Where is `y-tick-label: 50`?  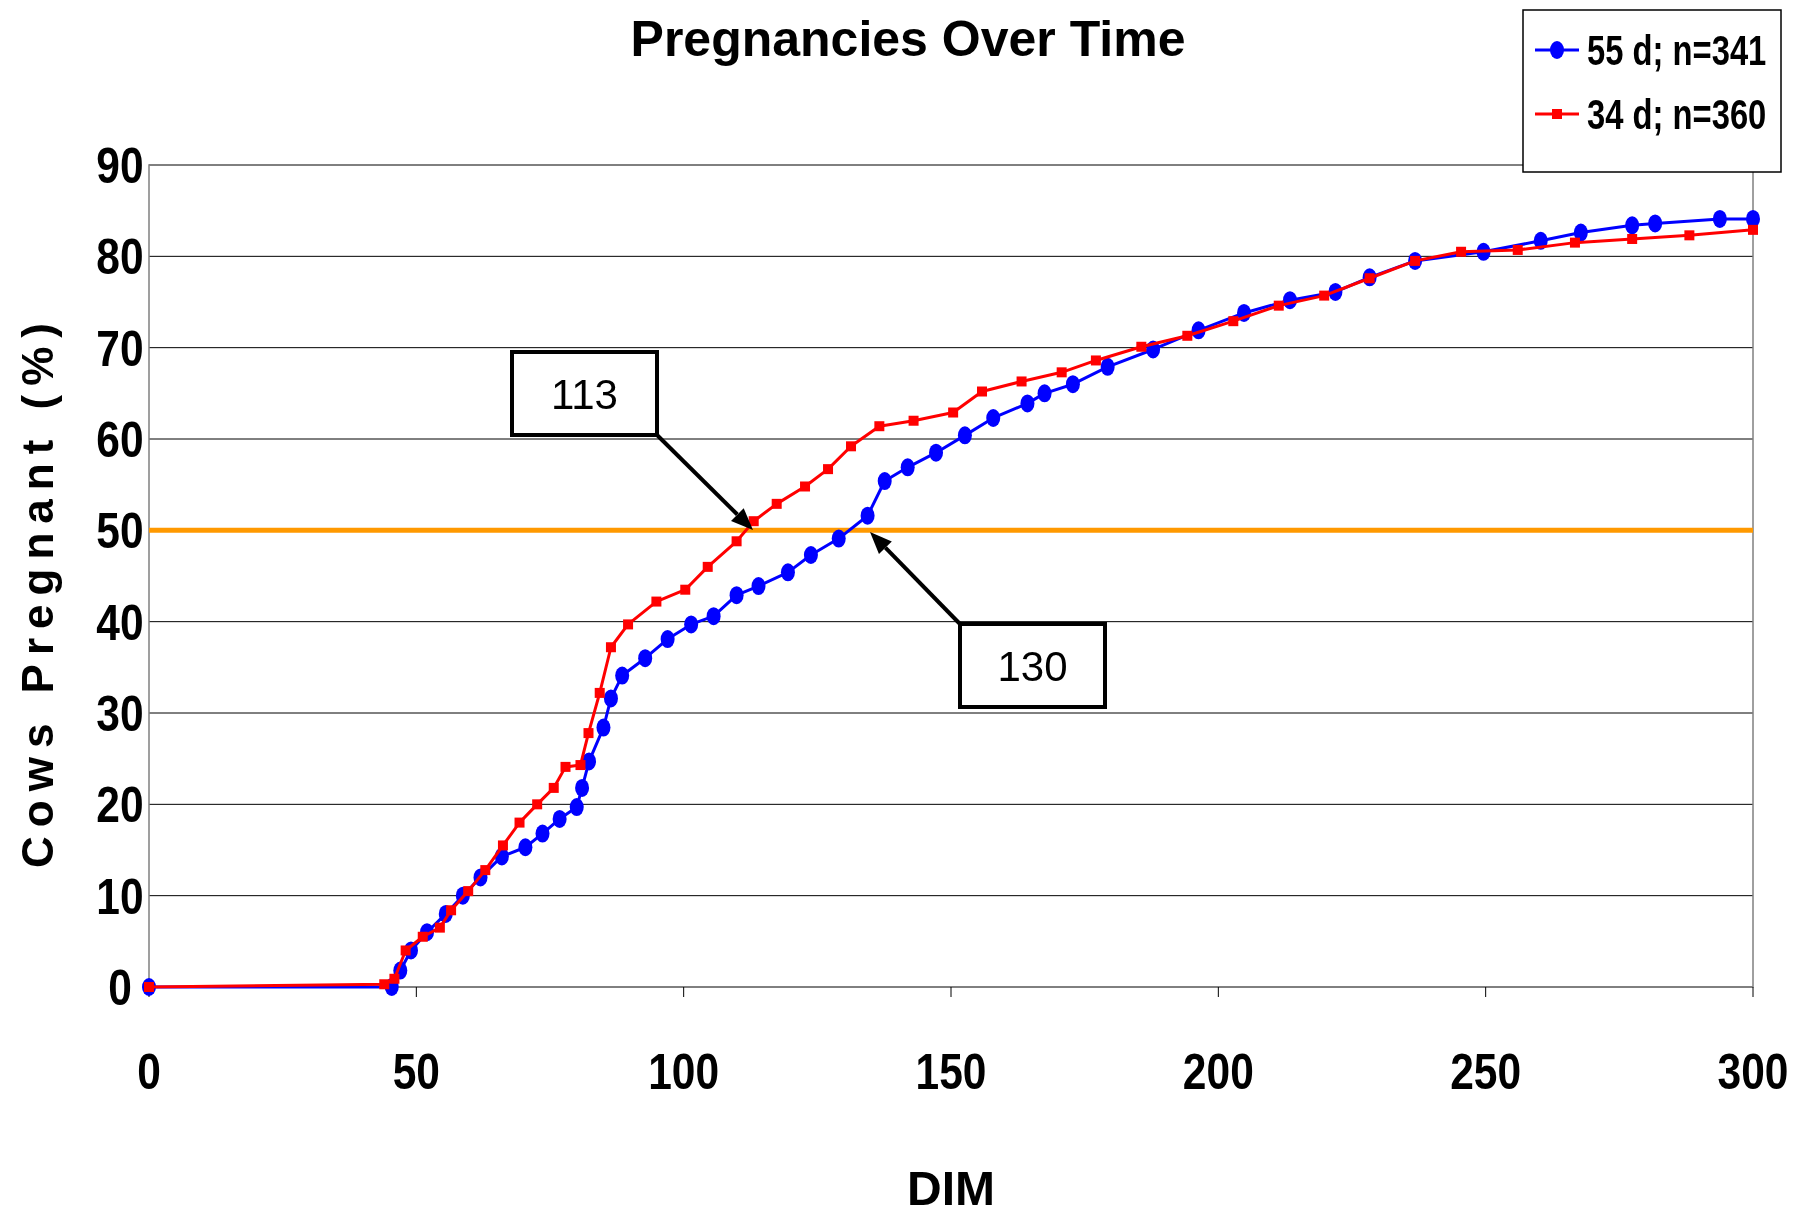
y-tick-label: 50 is located at coordinates (120, 531).